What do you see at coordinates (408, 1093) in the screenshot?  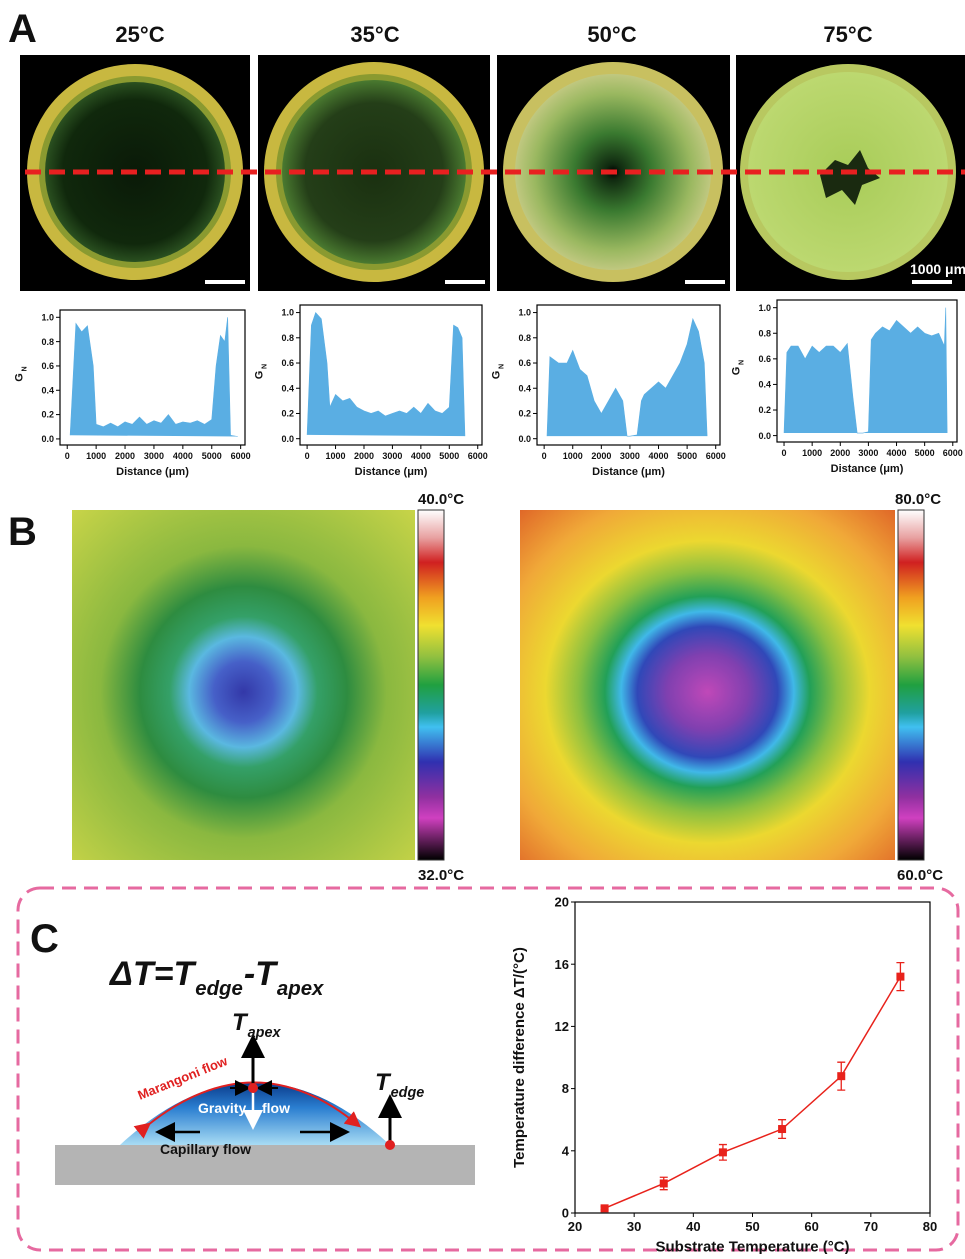 I see `subscript: edge` at bounding box center [408, 1093].